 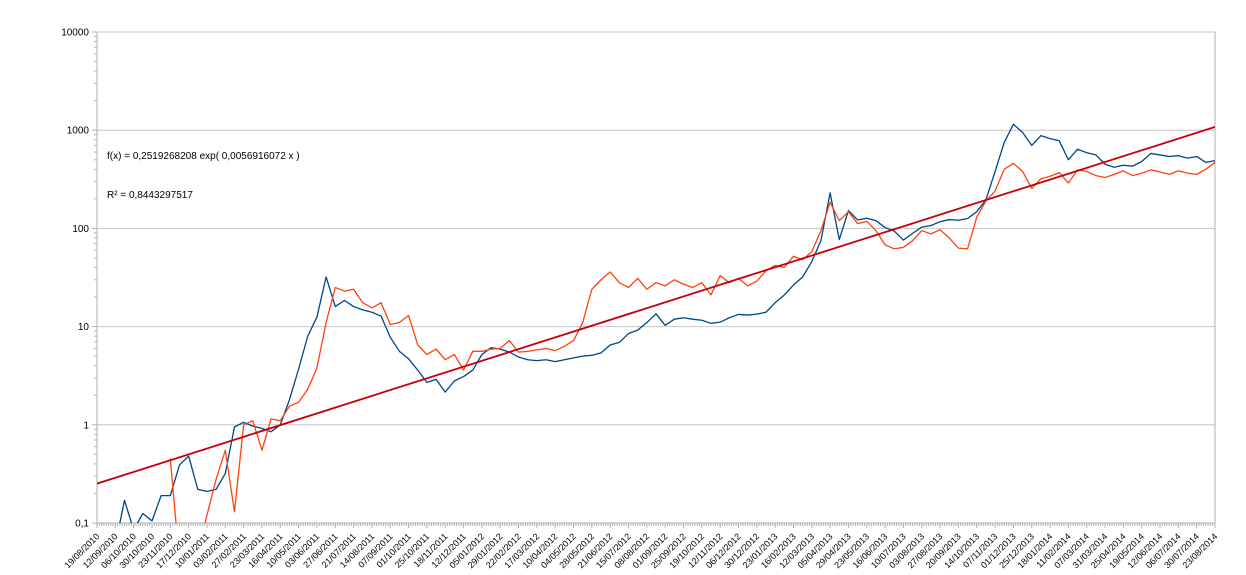 I want to click on y-axis-label: 1, so click(x=86, y=425).